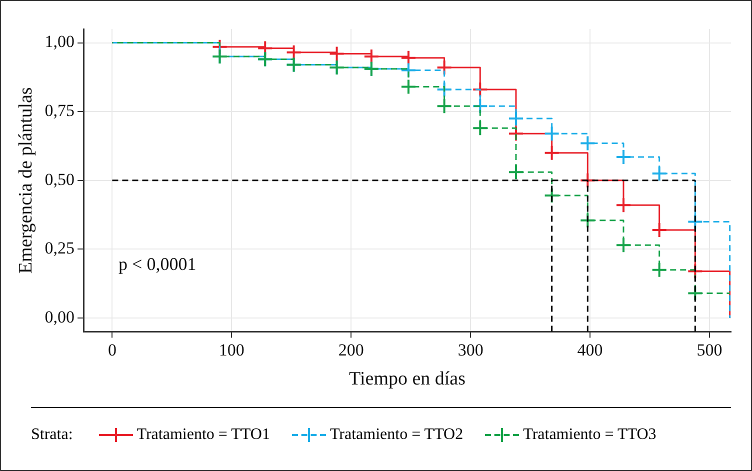 This screenshot has width=752, height=471. What do you see at coordinates (471, 350) in the screenshot?
I see `x-tick-label: 300` at bounding box center [471, 350].